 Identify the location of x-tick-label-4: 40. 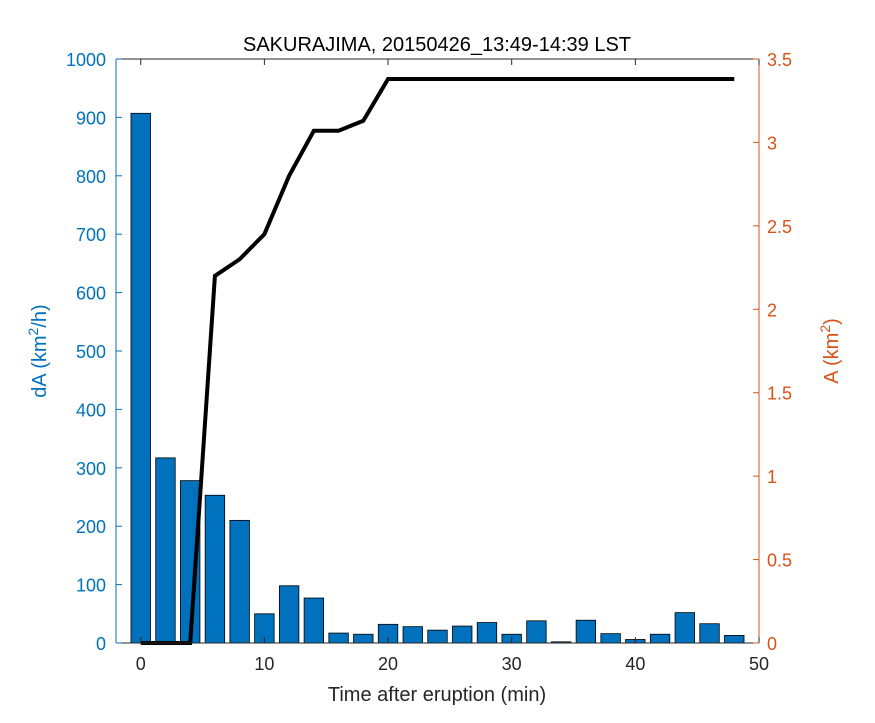
(635, 664).